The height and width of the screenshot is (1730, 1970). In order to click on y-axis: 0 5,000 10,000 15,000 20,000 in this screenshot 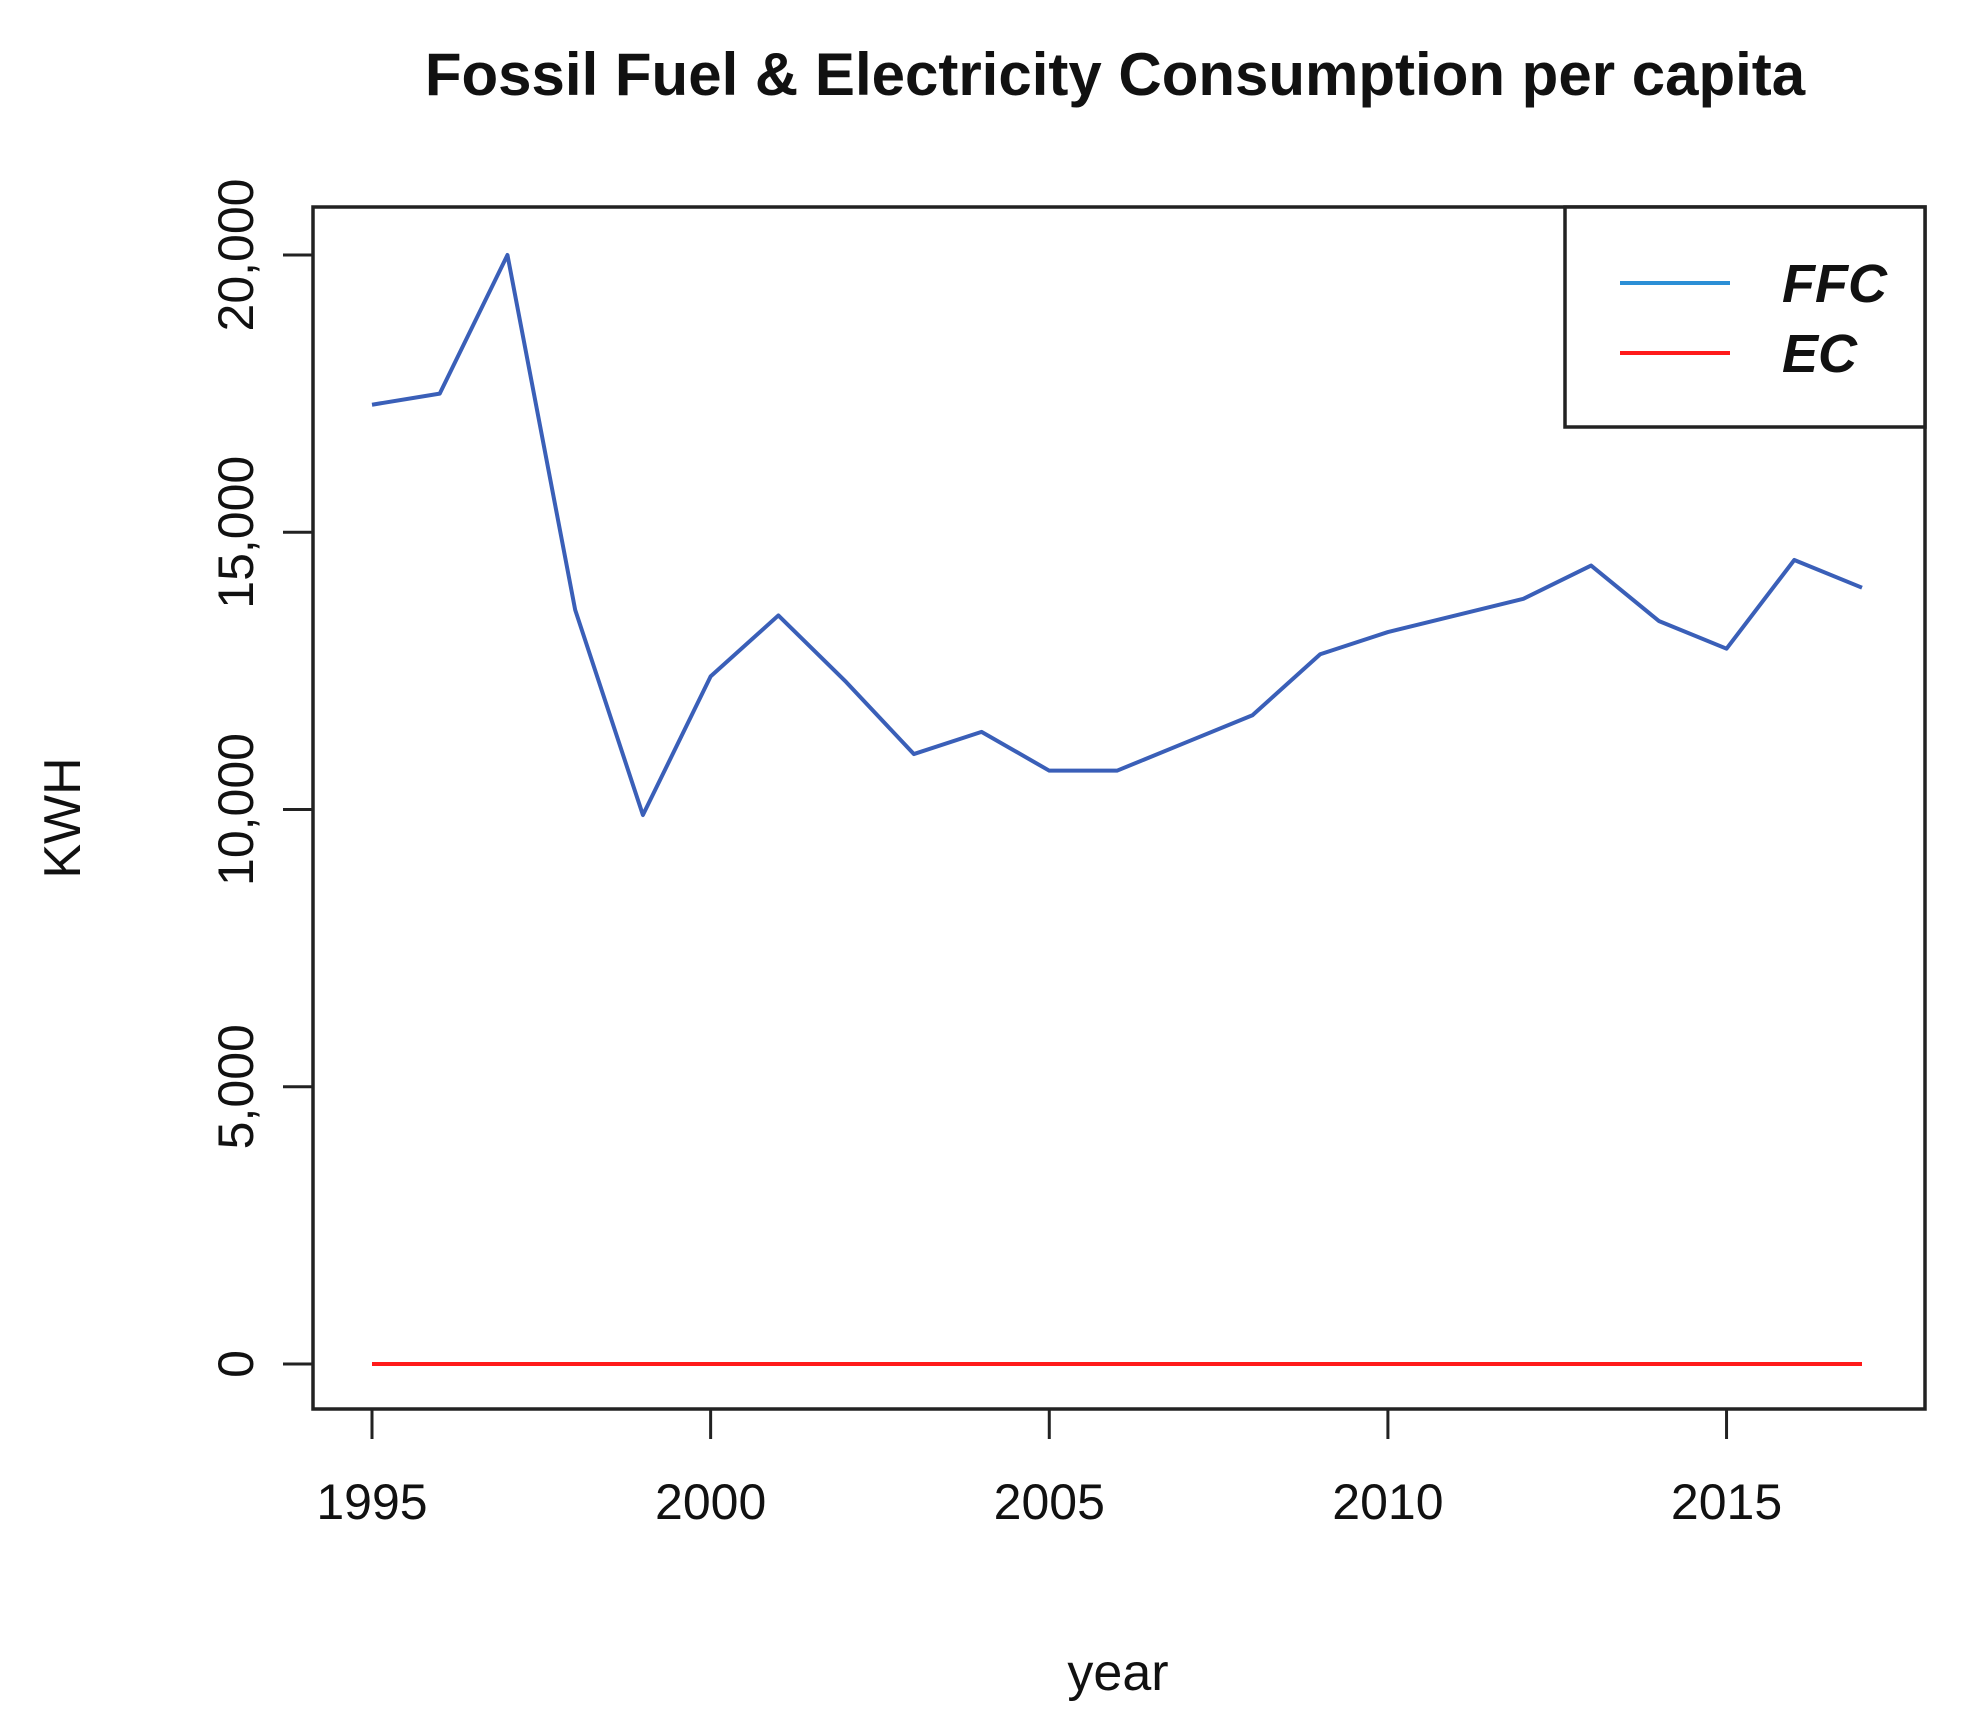, I will do `click(260, 778)`.